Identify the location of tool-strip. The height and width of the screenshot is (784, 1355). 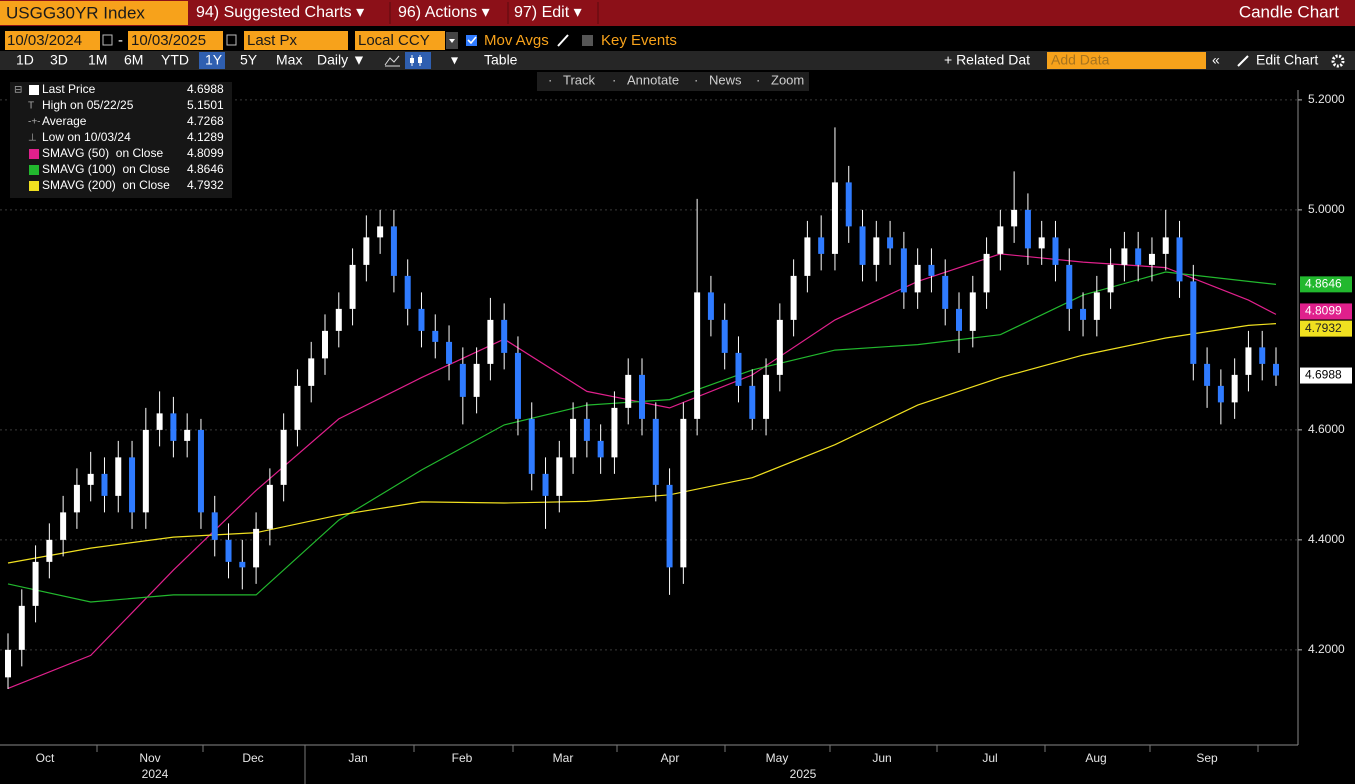
(673, 81).